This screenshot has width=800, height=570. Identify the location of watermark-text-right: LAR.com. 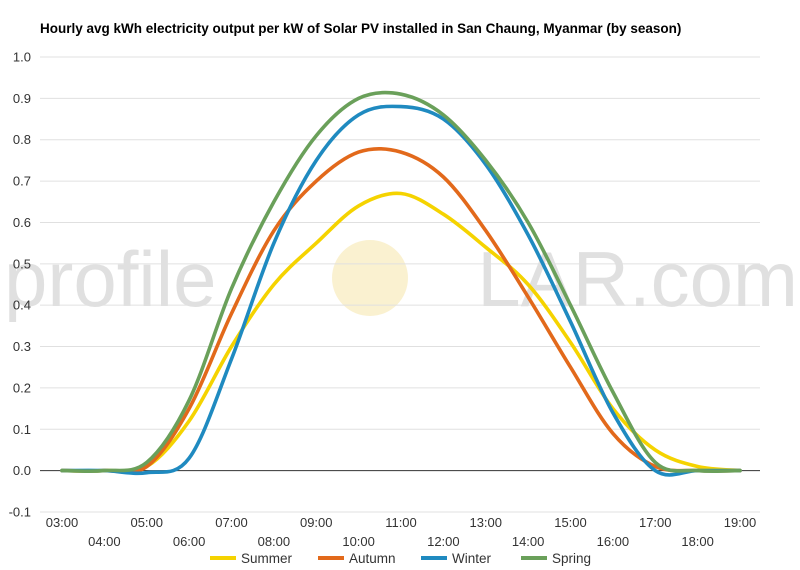
(637, 279).